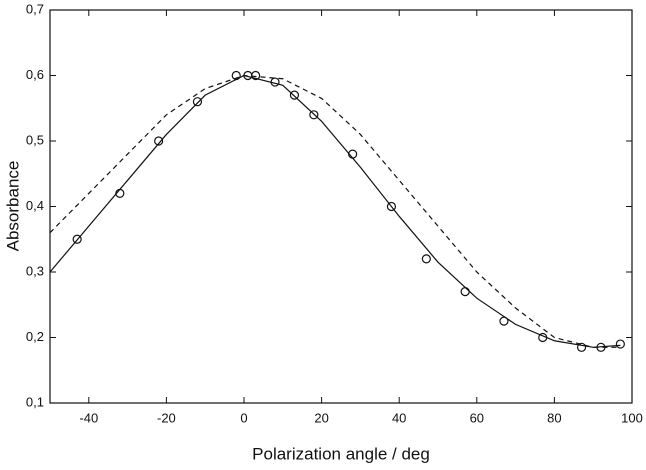 The image size is (646, 470). What do you see at coordinates (35, 8) in the screenshot?
I see `y-tick-label: 0,7` at bounding box center [35, 8].